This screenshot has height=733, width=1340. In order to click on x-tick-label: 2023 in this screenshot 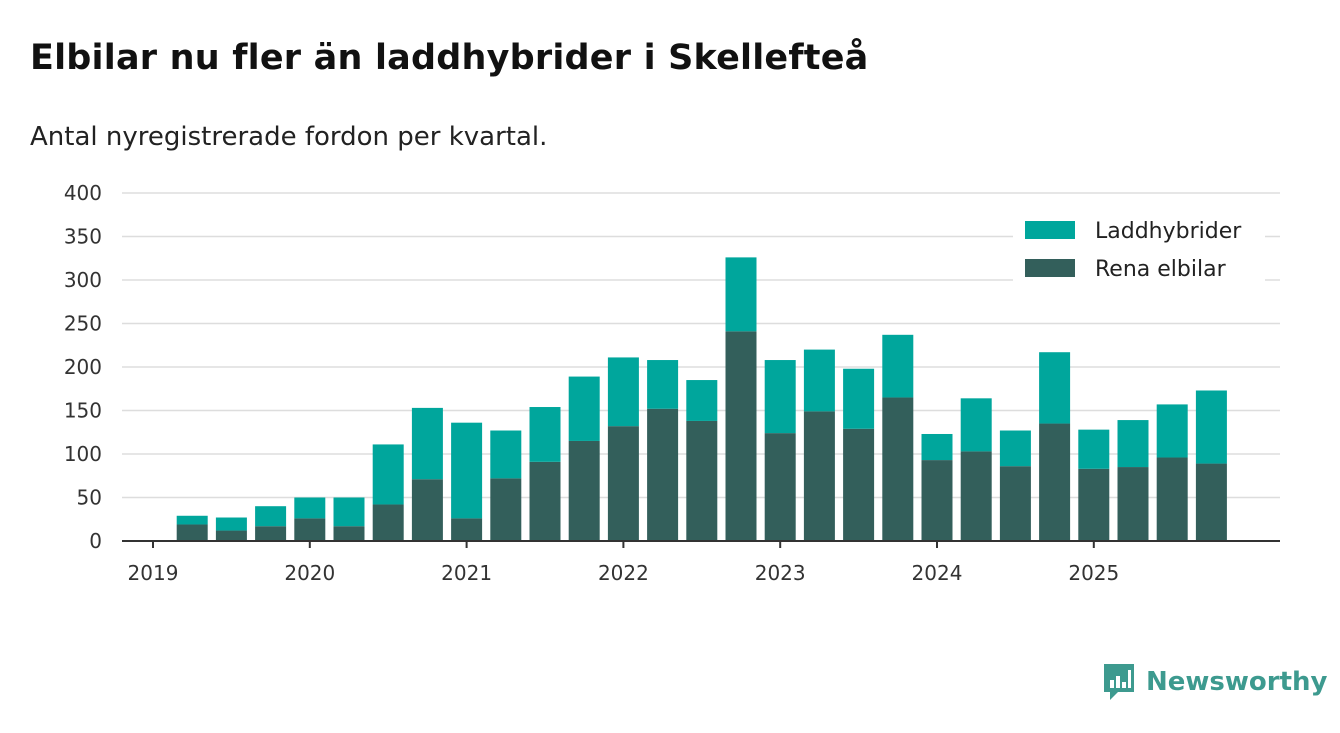, I will do `click(780, 573)`.